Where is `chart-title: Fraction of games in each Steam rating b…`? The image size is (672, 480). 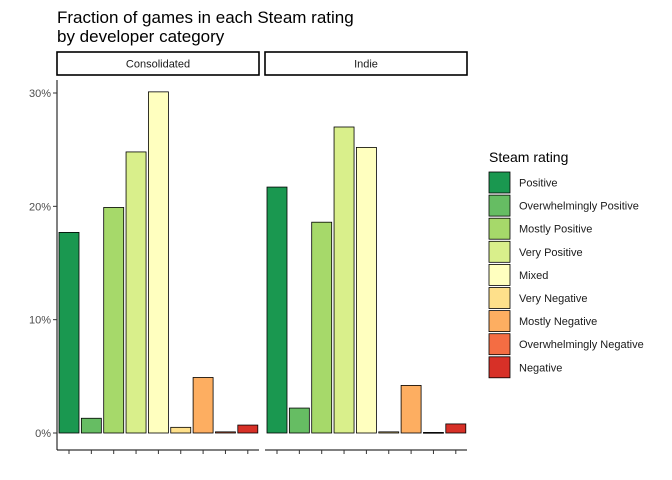 chart-title: Fraction of games in each Steam rating b… is located at coordinates (205, 27).